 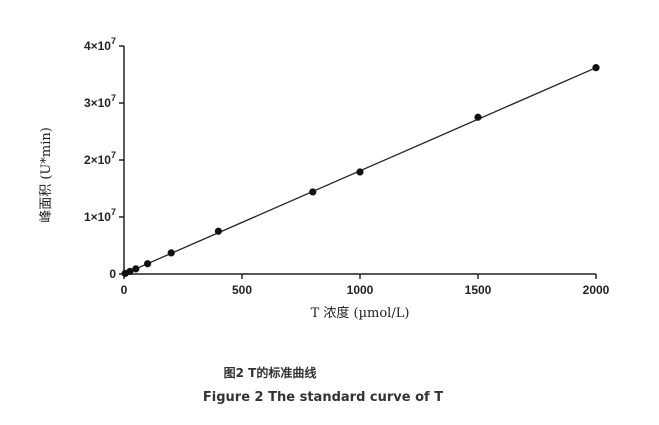 I want to click on x-tick-label: 1000, so click(x=360, y=290).